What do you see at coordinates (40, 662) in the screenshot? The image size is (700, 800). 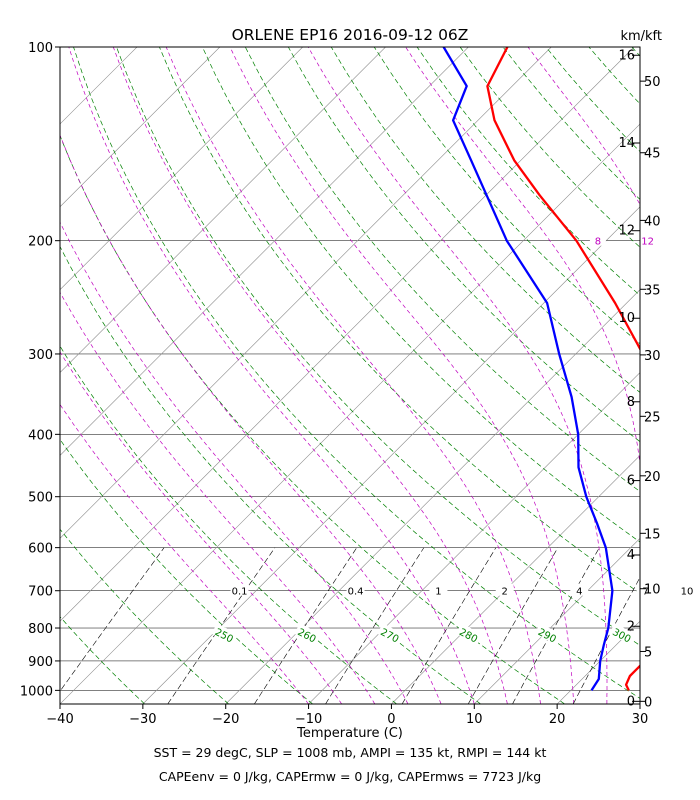 I see `pressure-tick-label: 900` at bounding box center [40, 662].